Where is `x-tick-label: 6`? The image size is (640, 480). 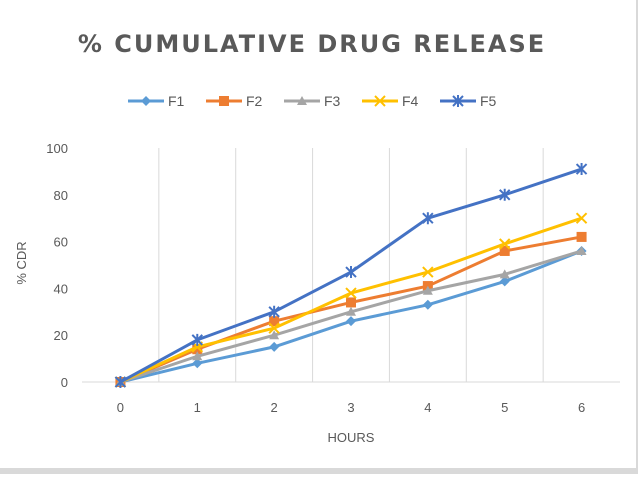 x-tick-label: 6 is located at coordinates (581, 407).